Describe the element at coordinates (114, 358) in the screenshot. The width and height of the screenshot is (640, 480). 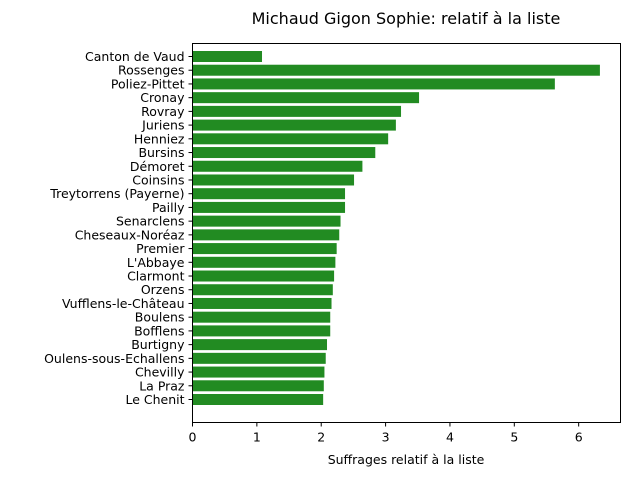
I see `y-tick-label: Oulens-sous-Echallens` at that location.